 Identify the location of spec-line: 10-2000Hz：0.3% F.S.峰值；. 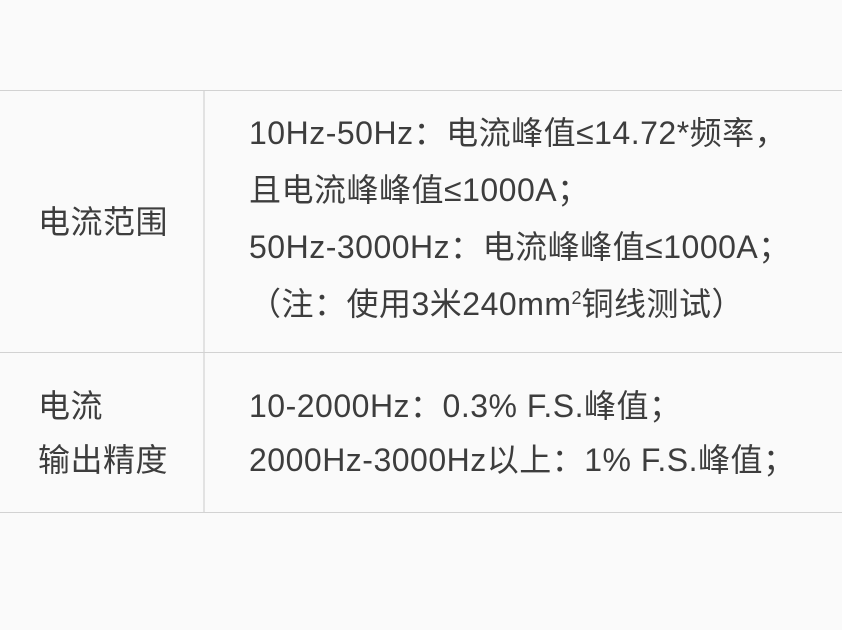
(465, 405).